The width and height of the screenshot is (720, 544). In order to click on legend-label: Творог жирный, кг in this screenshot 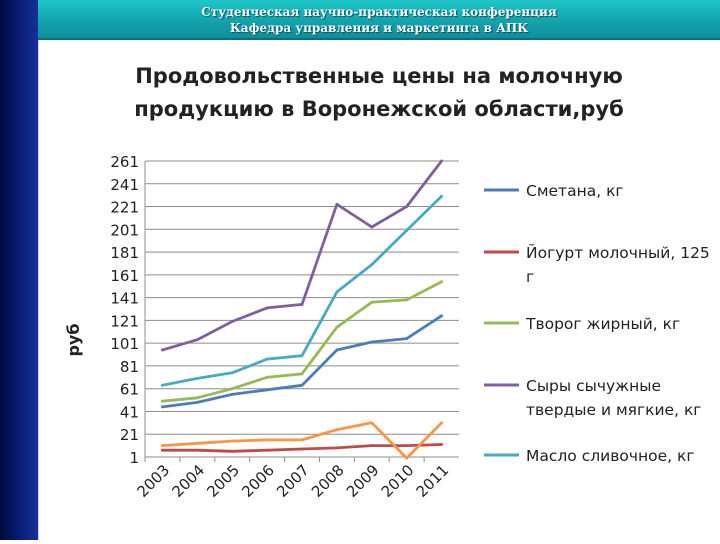, I will do `click(602, 324)`.